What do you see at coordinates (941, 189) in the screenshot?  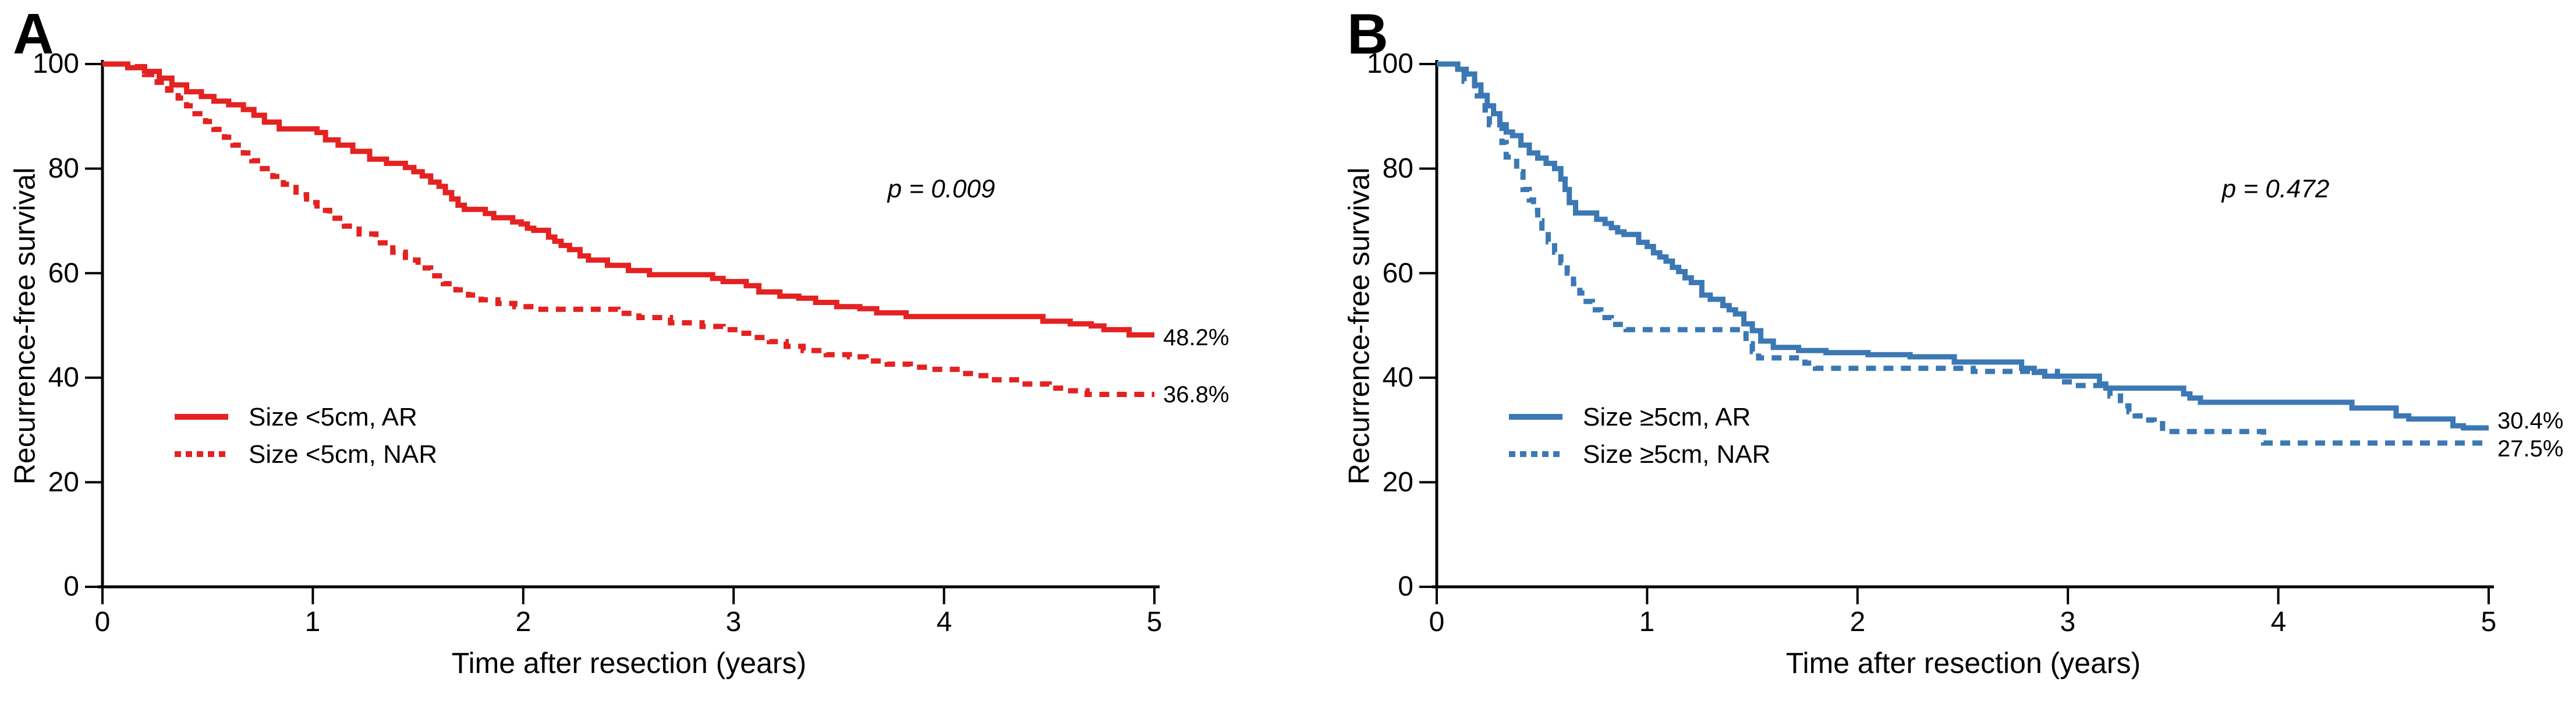 I see `p-value: p = 0.009` at bounding box center [941, 189].